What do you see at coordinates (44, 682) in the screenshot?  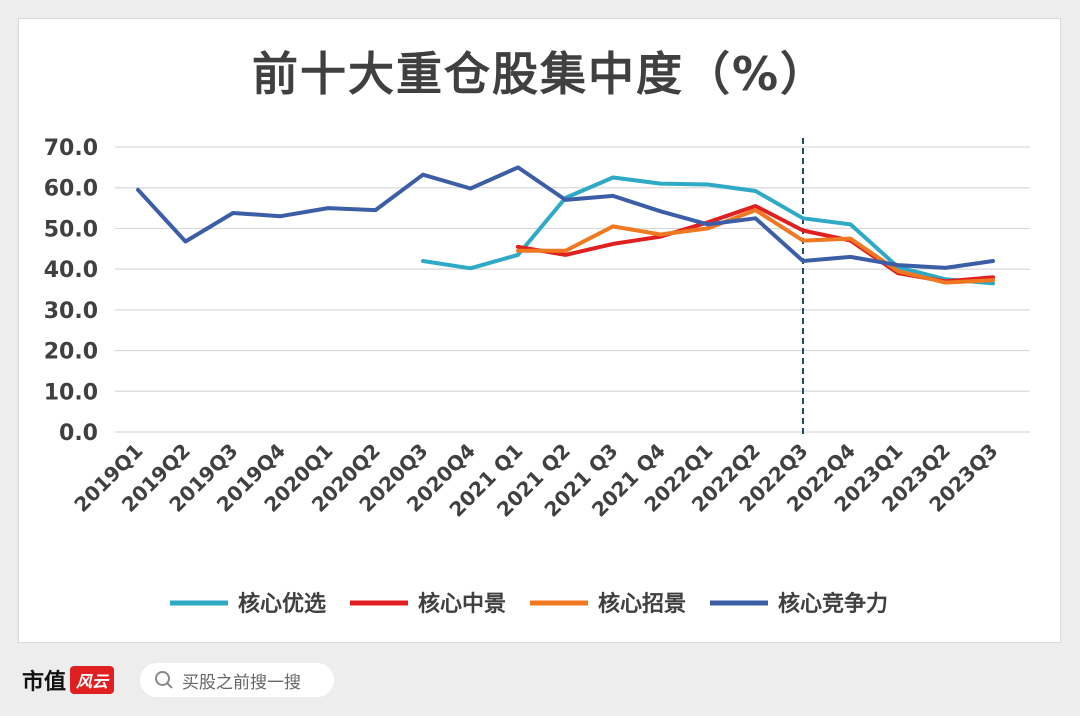 I see `brand-name: 市值` at bounding box center [44, 682].